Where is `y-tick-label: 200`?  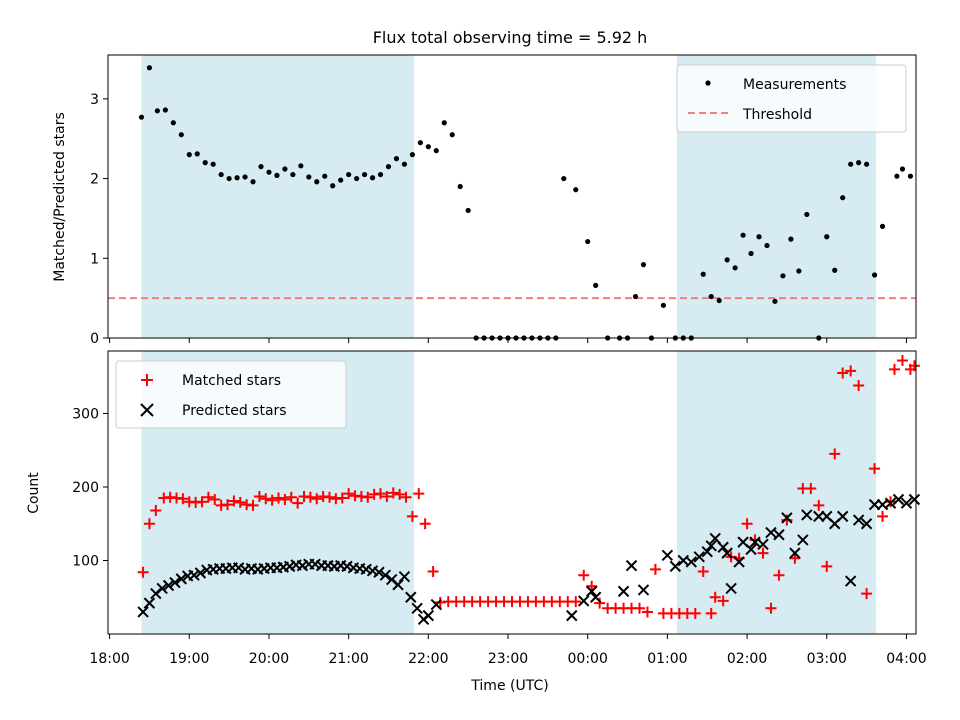
y-tick-label: 200 is located at coordinates (85, 488).